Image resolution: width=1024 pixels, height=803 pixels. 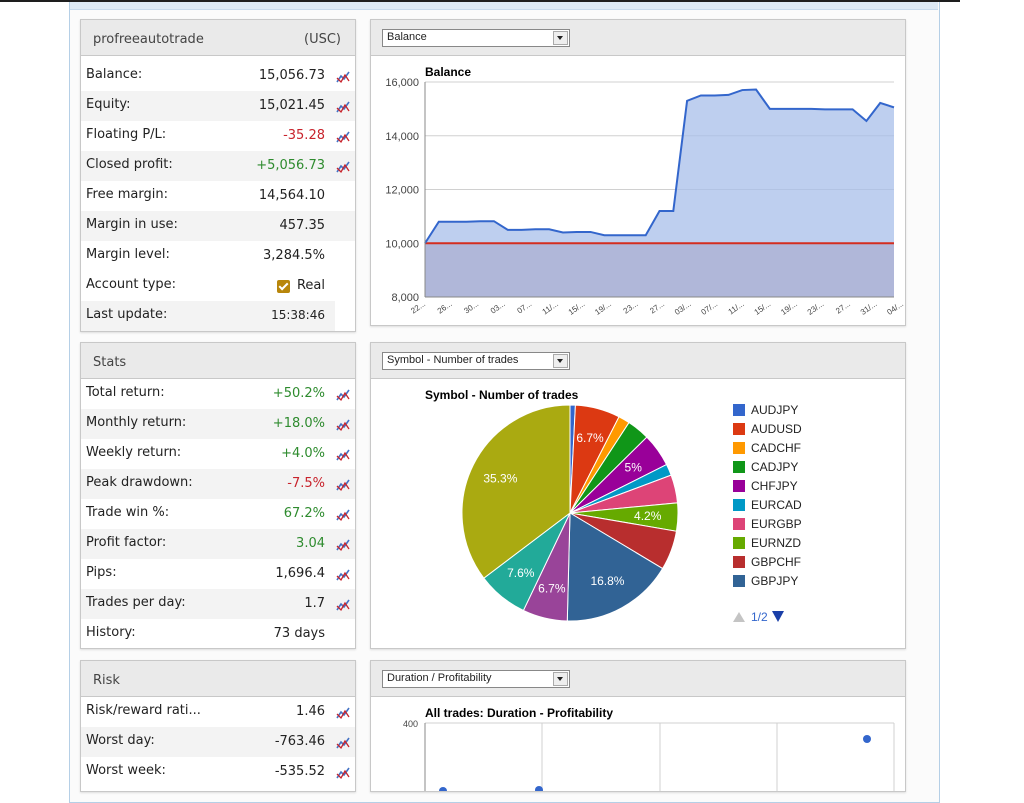 I want to click on duration-chart-select: Duration / Profitability, so click(x=476, y=679).